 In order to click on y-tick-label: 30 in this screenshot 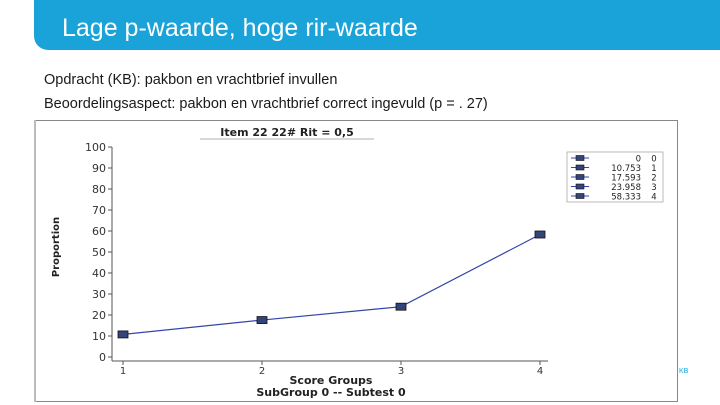, I will do `click(99, 294)`.